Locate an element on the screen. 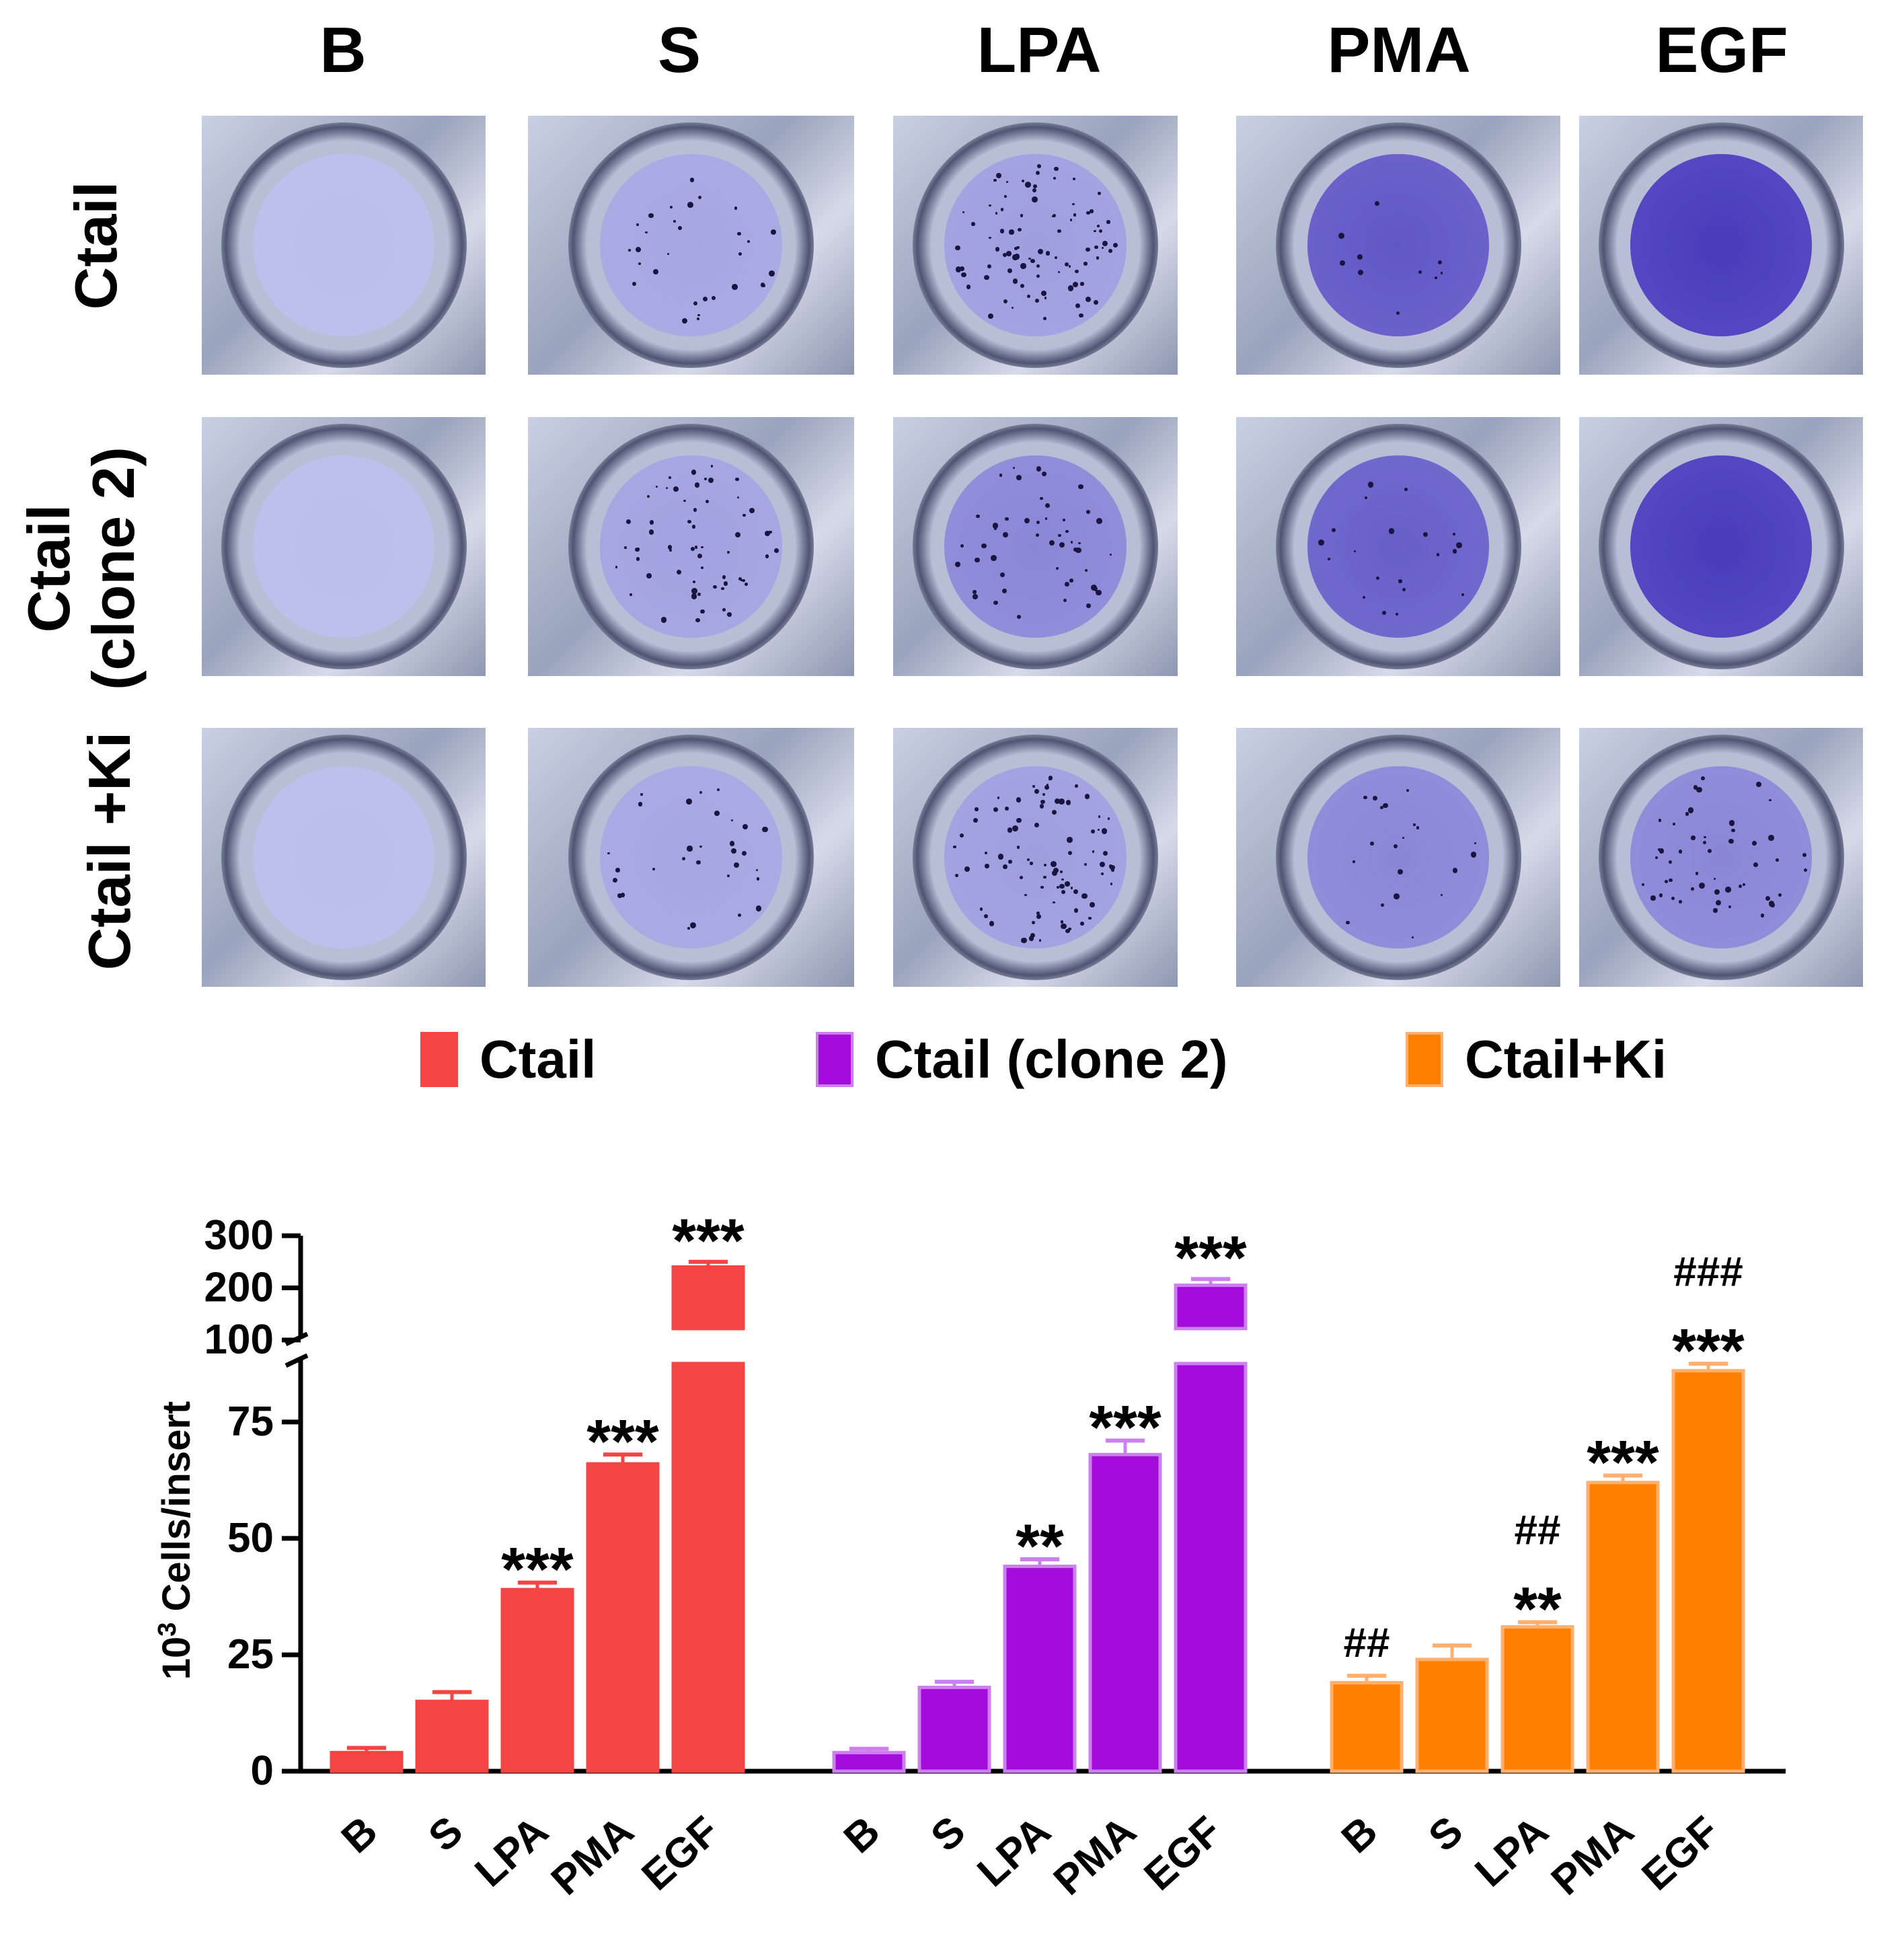 Image resolution: width=1904 pixels, height=1934 pixels. well-image-ctail-ki-egf is located at coordinates (1721, 857).